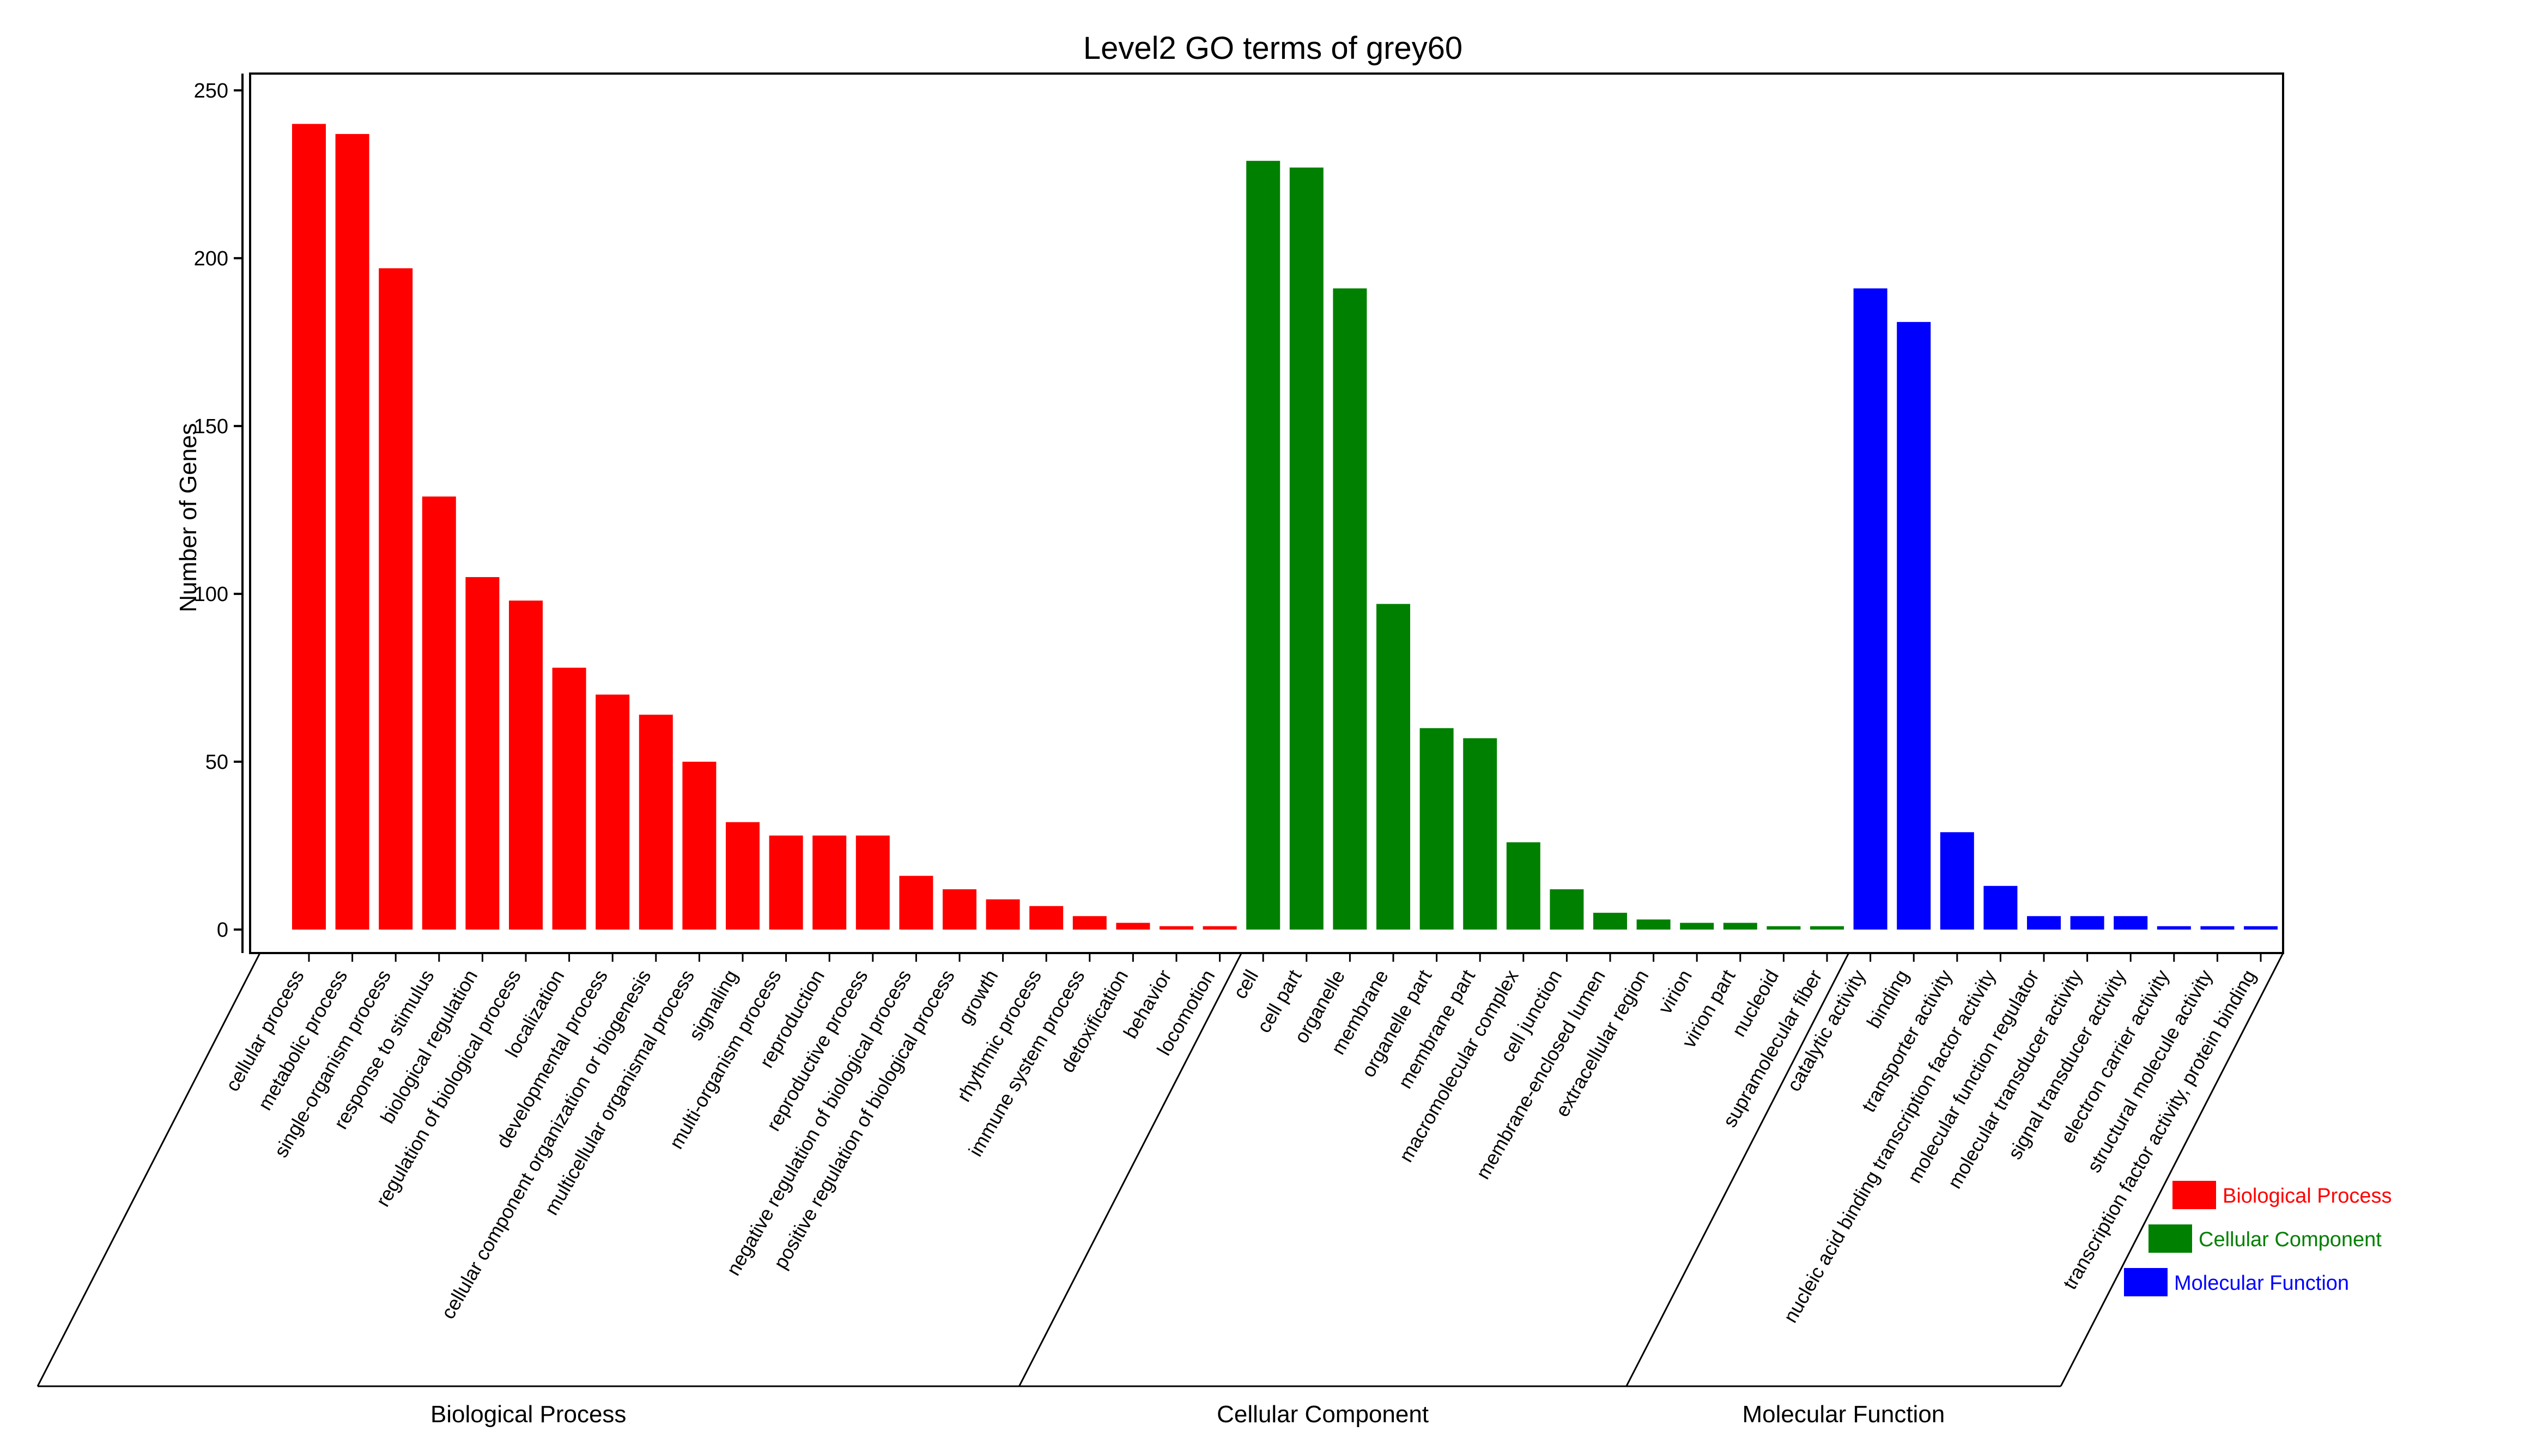 This screenshot has height=1456, width=2543. What do you see at coordinates (959, 909) in the screenshot?
I see `bar-positive-regulation-of-biological-process` at bounding box center [959, 909].